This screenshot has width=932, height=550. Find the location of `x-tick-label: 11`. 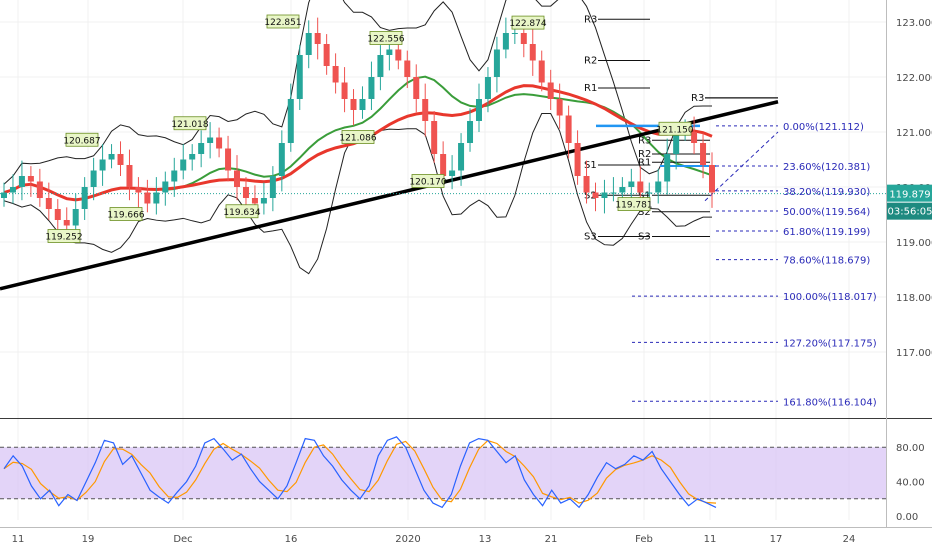

x-tick-label: 11 is located at coordinates (710, 539).